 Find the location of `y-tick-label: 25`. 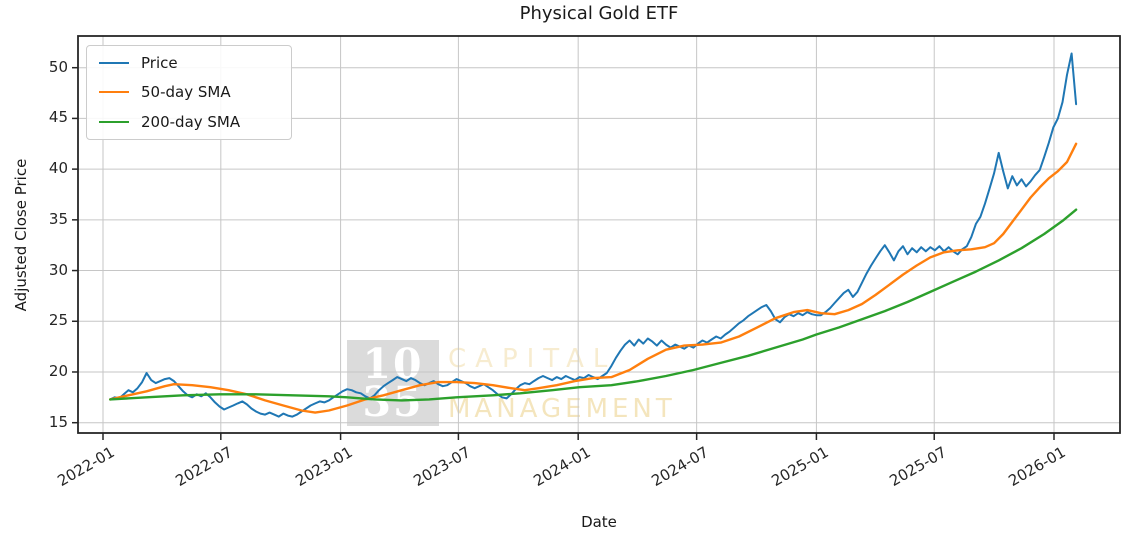

y-tick-label: 25 is located at coordinates (58, 320).